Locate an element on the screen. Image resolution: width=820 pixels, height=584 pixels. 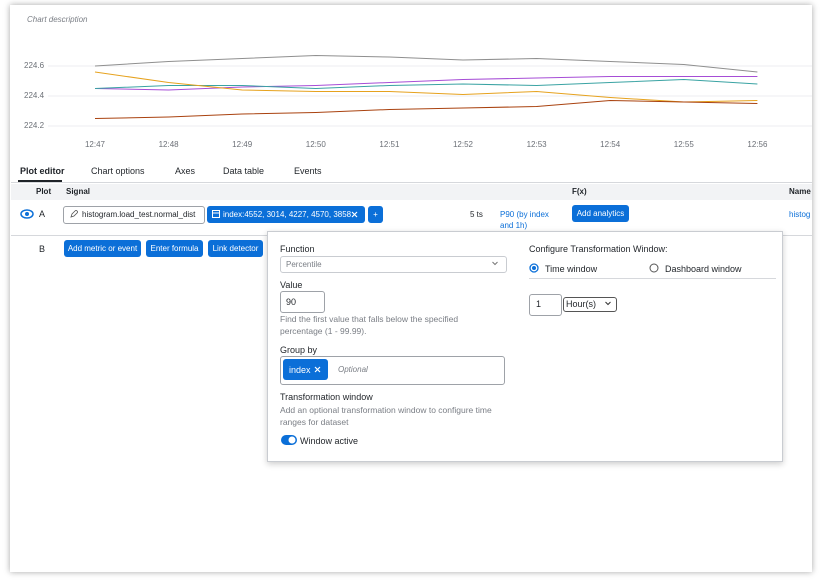
detector-button: Link detector is located at coordinates (235, 248).